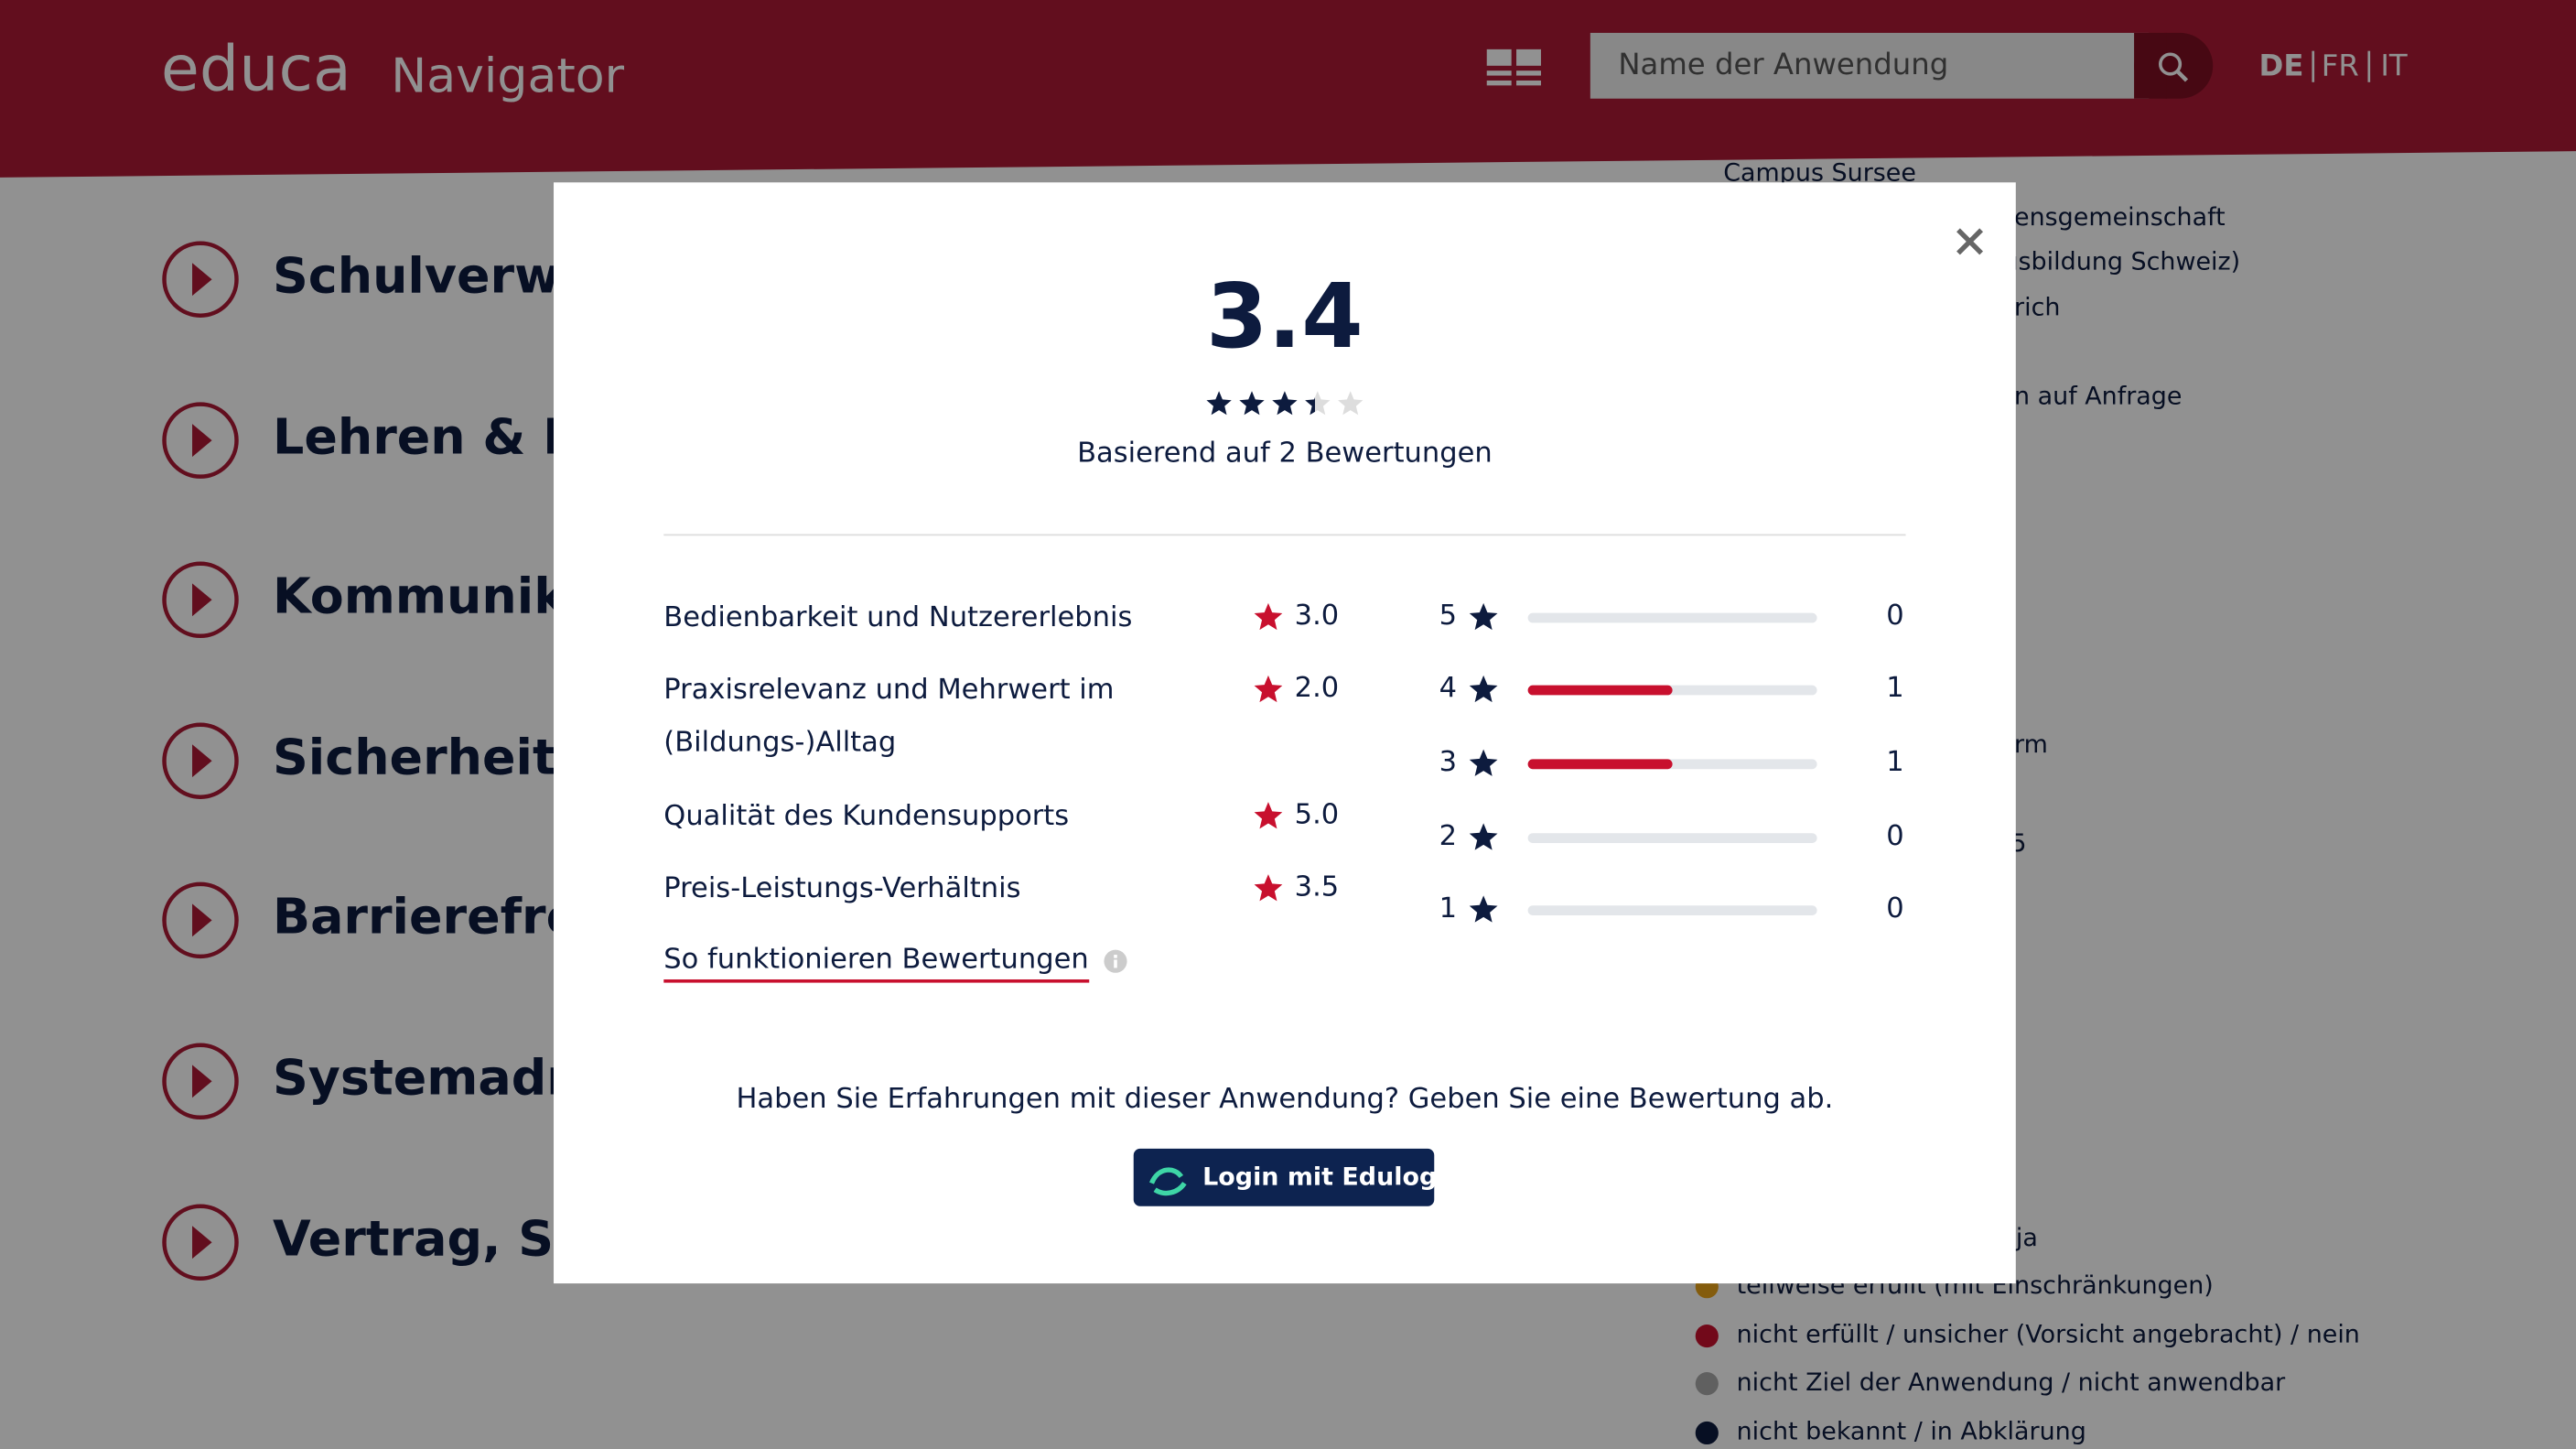 The width and height of the screenshot is (2576, 1449). Describe the element at coordinates (435, 918) in the screenshot. I see `category-heading: Barrierefrei` at that location.